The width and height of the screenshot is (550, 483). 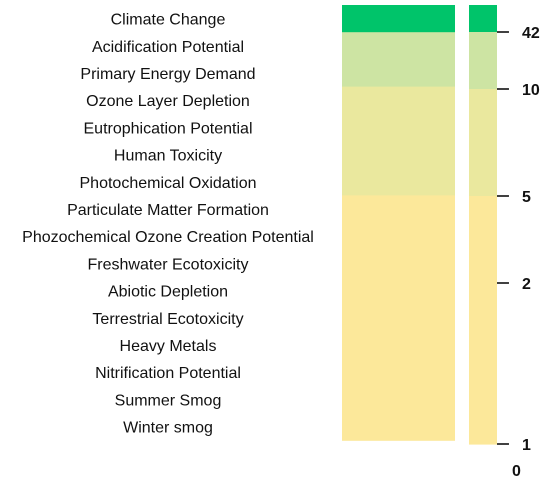 What do you see at coordinates (167, 319) in the screenshot?
I see `row-label: Terrestrial Ecotoxicity` at bounding box center [167, 319].